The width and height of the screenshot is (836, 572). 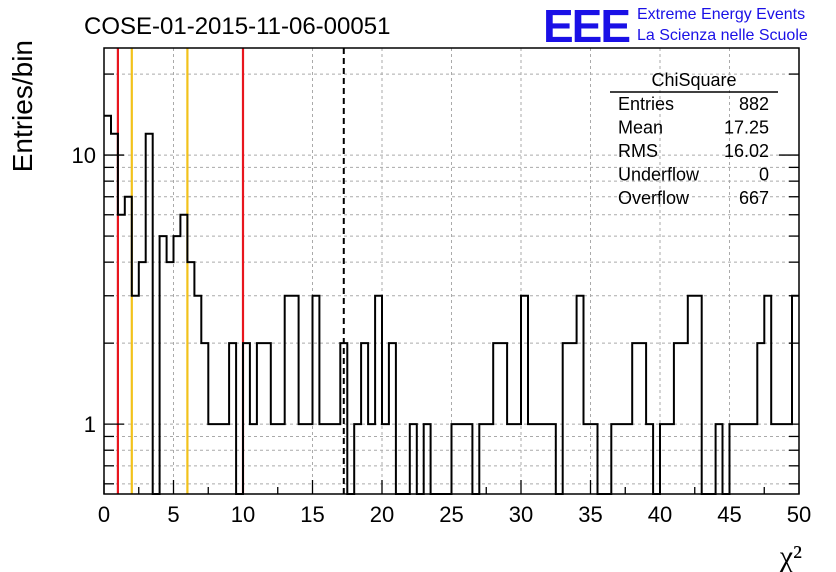 What do you see at coordinates (654, 198) in the screenshot?
I see `stats-label: Overflow` at bounding box center [654, 198].